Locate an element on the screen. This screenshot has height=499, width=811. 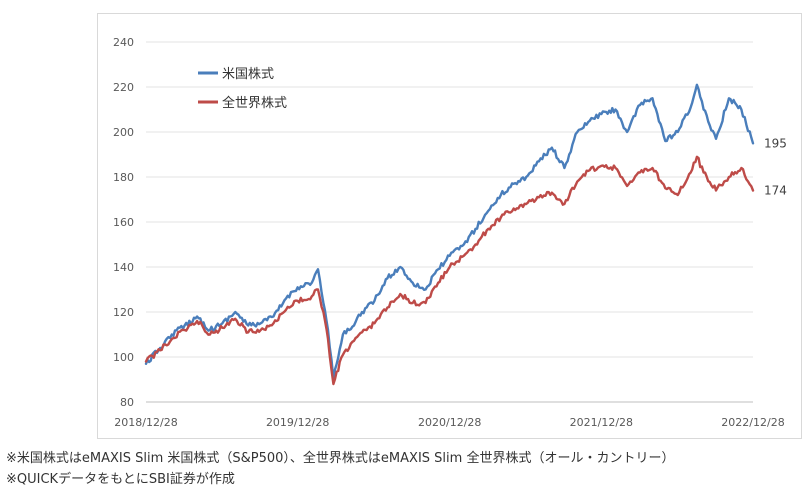
y-axis-ticks: 80 100 120 140 160 180 200 220 240 is located at coordinates (123, 222).